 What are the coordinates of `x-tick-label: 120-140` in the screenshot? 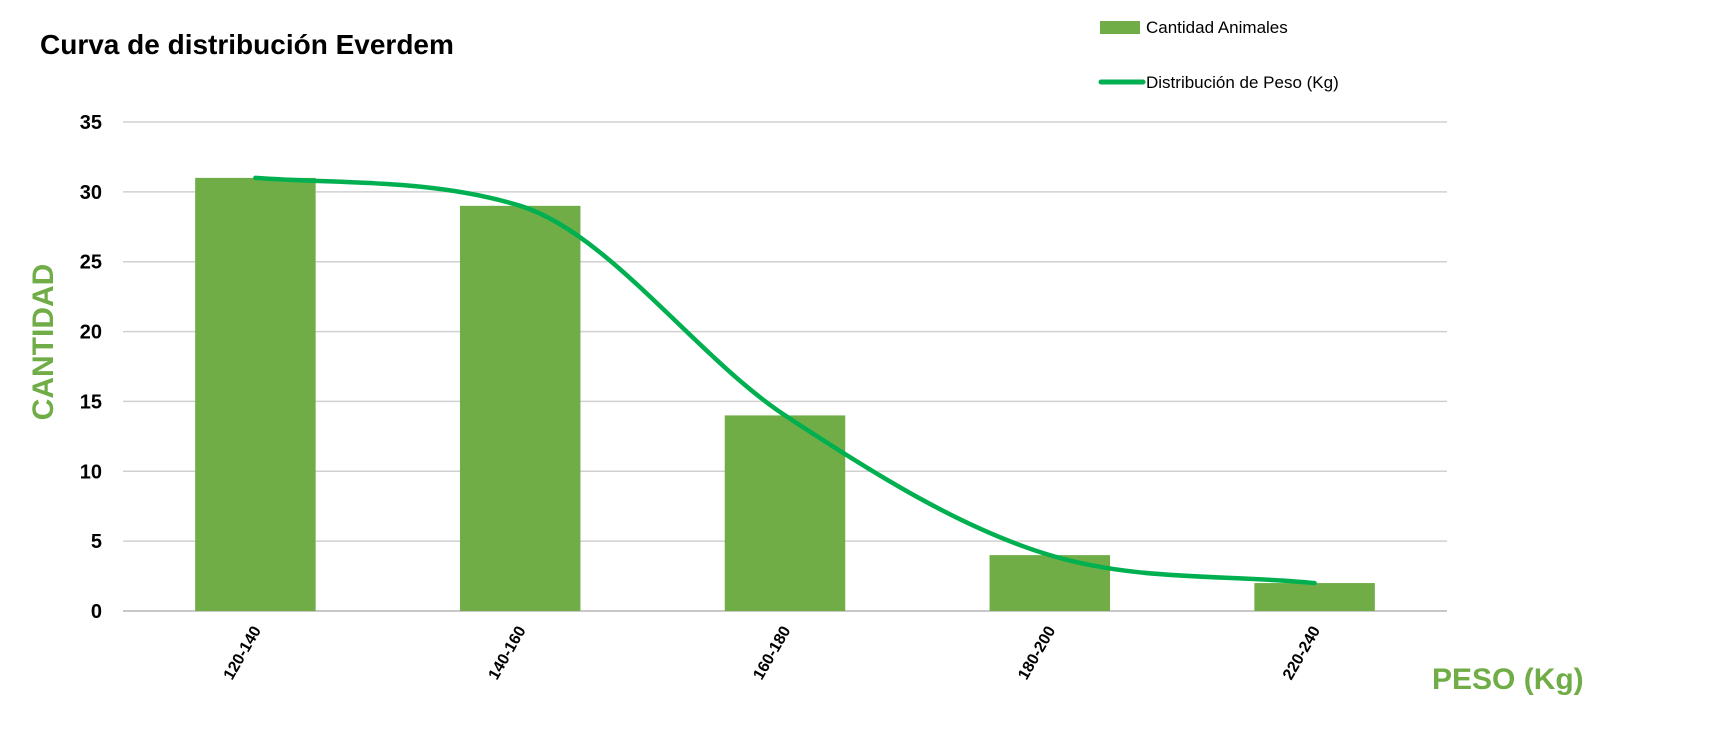 It's located at (243, 652).